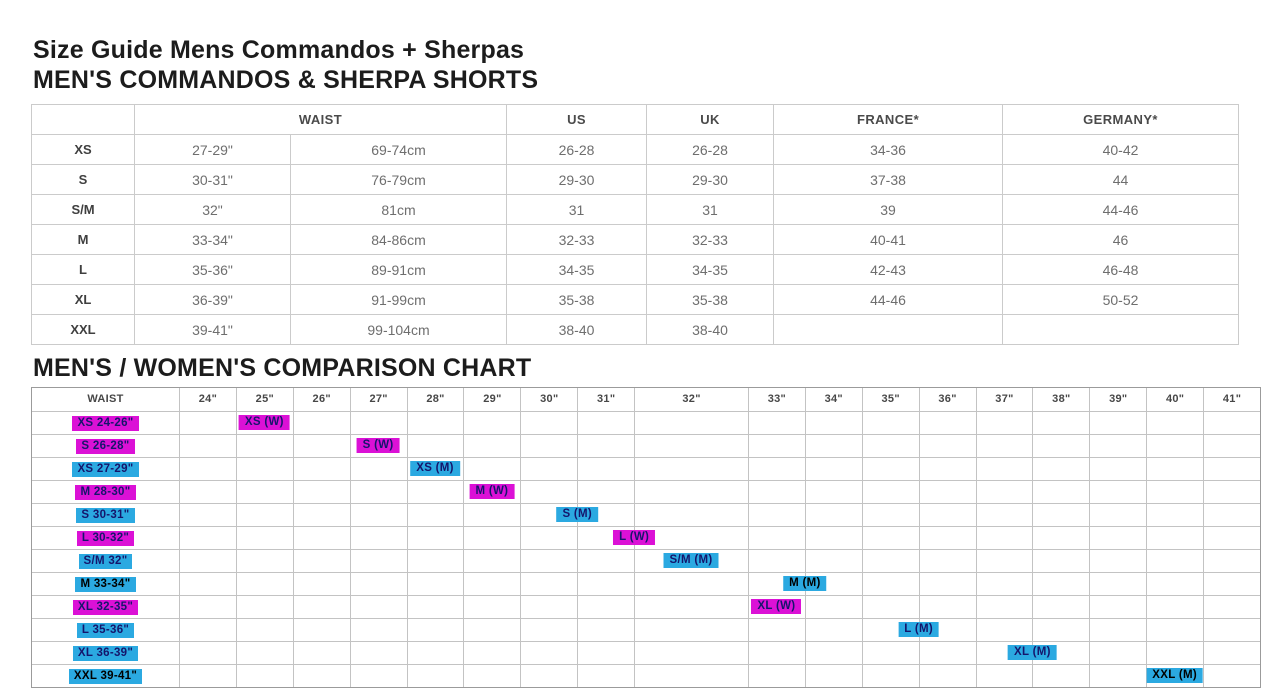 The image size is (1271, 697). I want to click on chart-row-label-cell: XS 27-29", so click(105, 469).